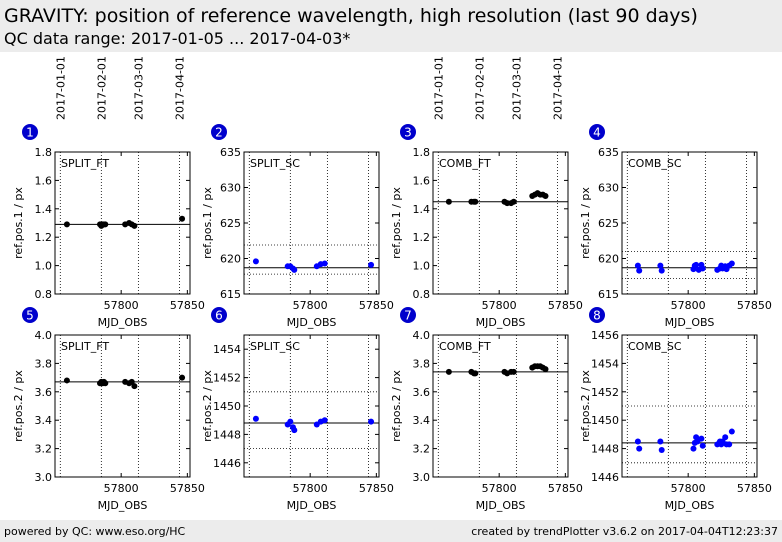 The width and height of the screenshot is (782, 542). I want to click on panel-number: 4, so click(597, 133).